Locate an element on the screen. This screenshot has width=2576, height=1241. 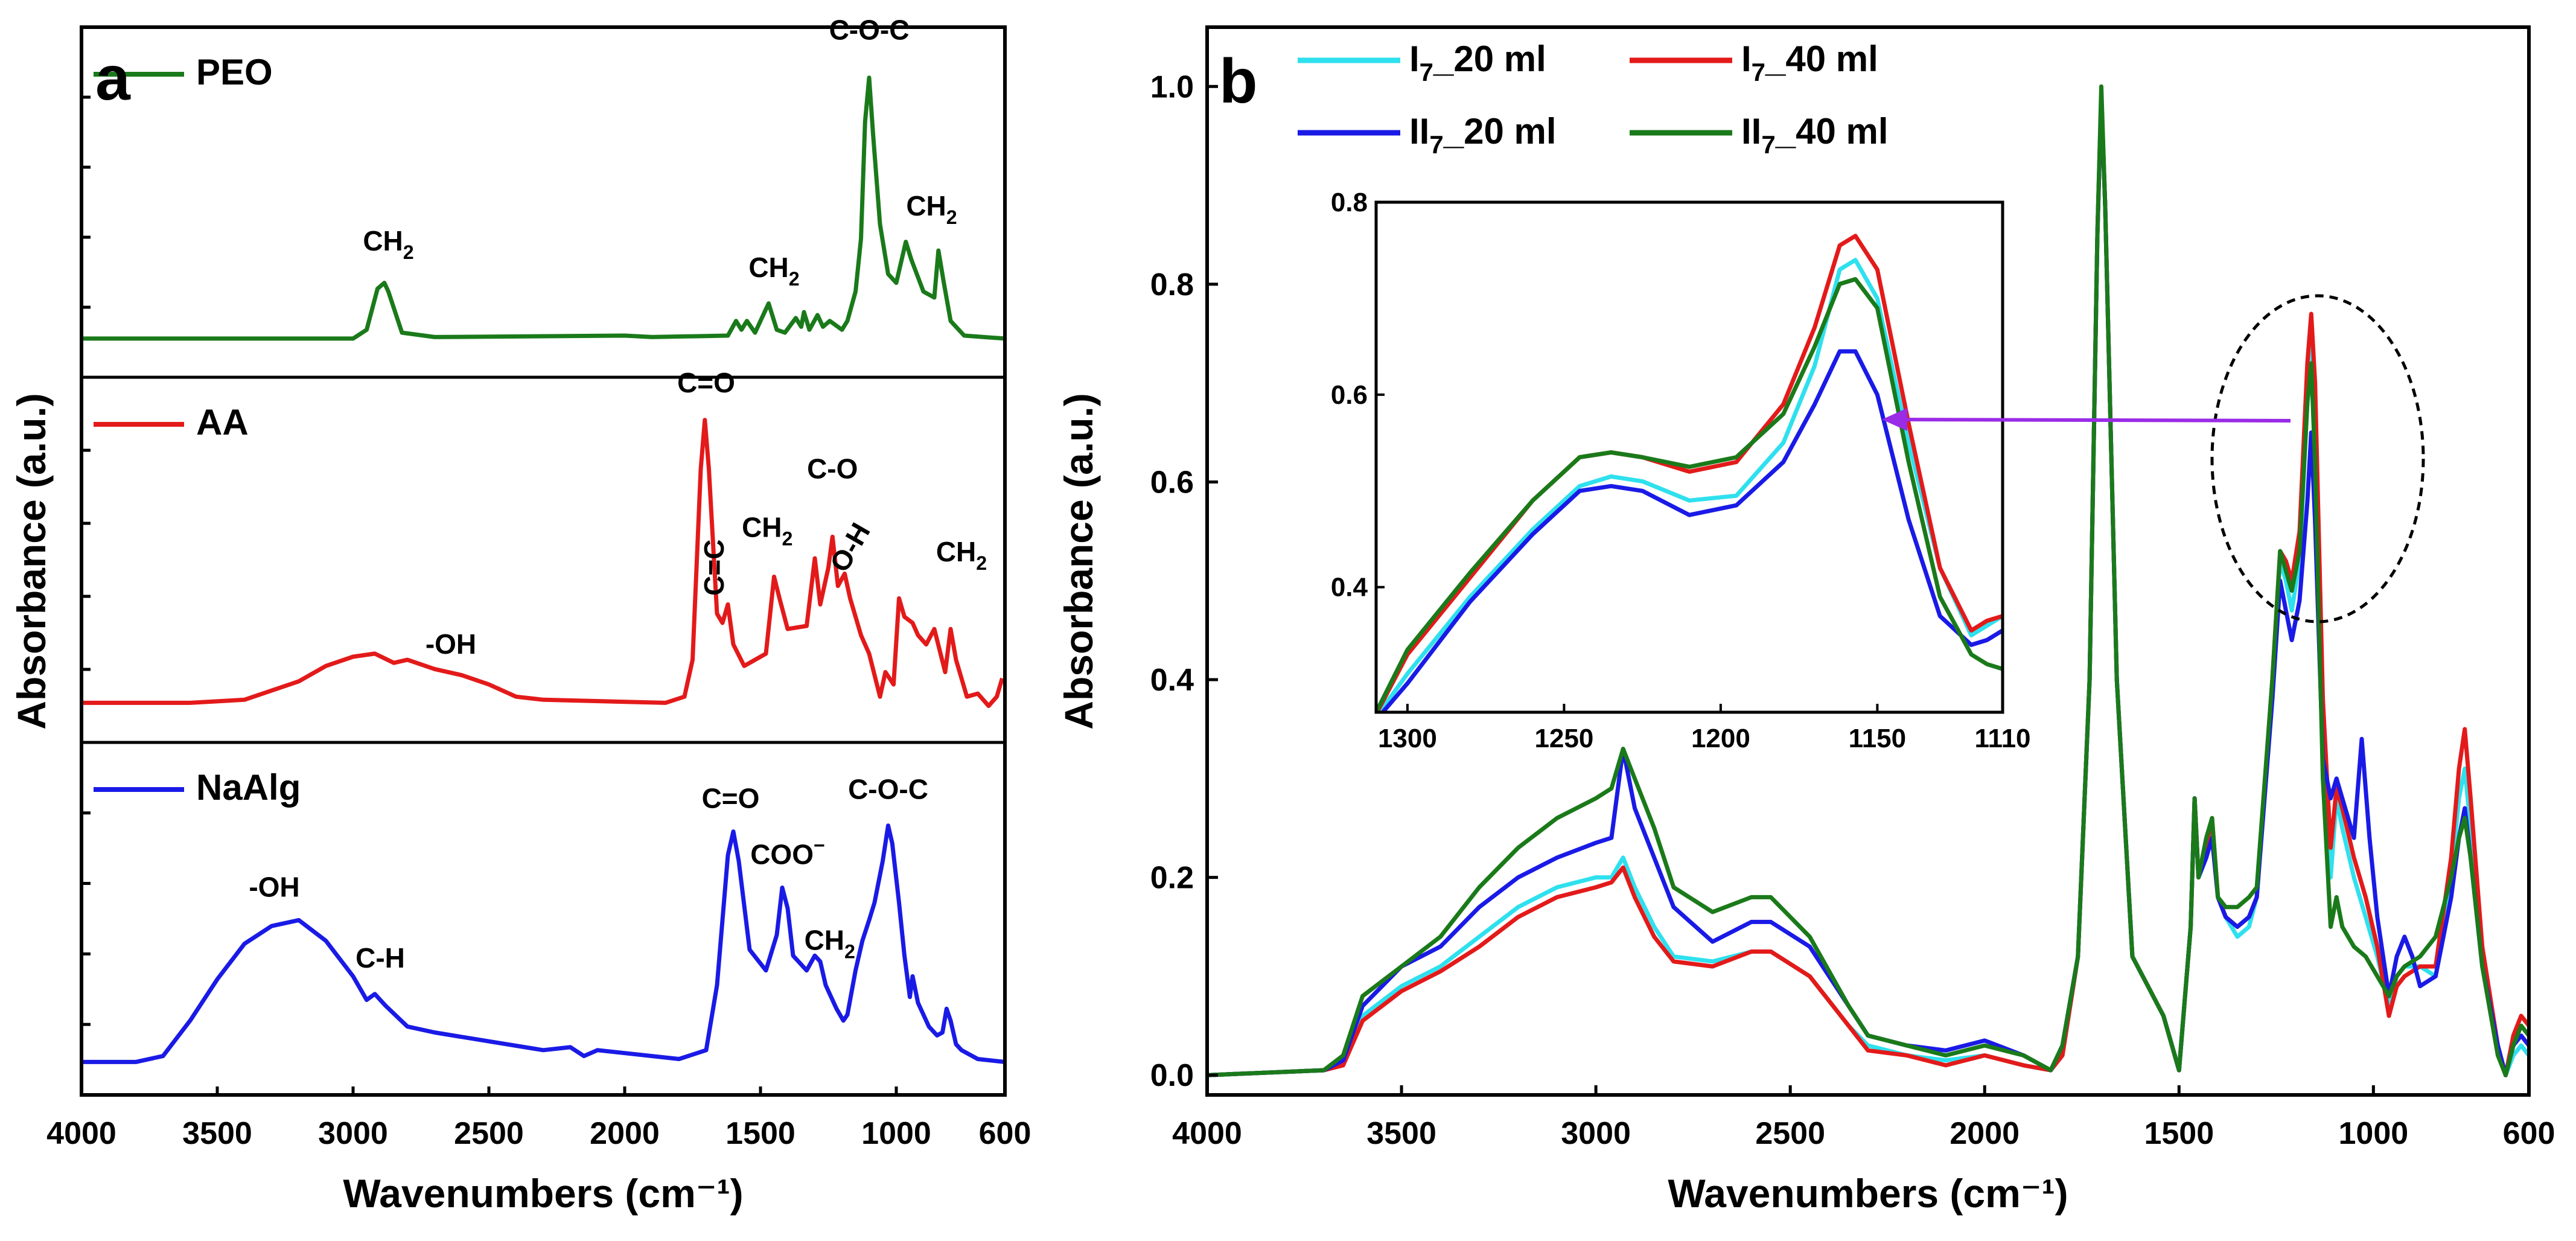
panel-b-x-ticks: 4000 3500 3000 2500 2000 1500 1000 600 is located at coordinates (1863, 1118).